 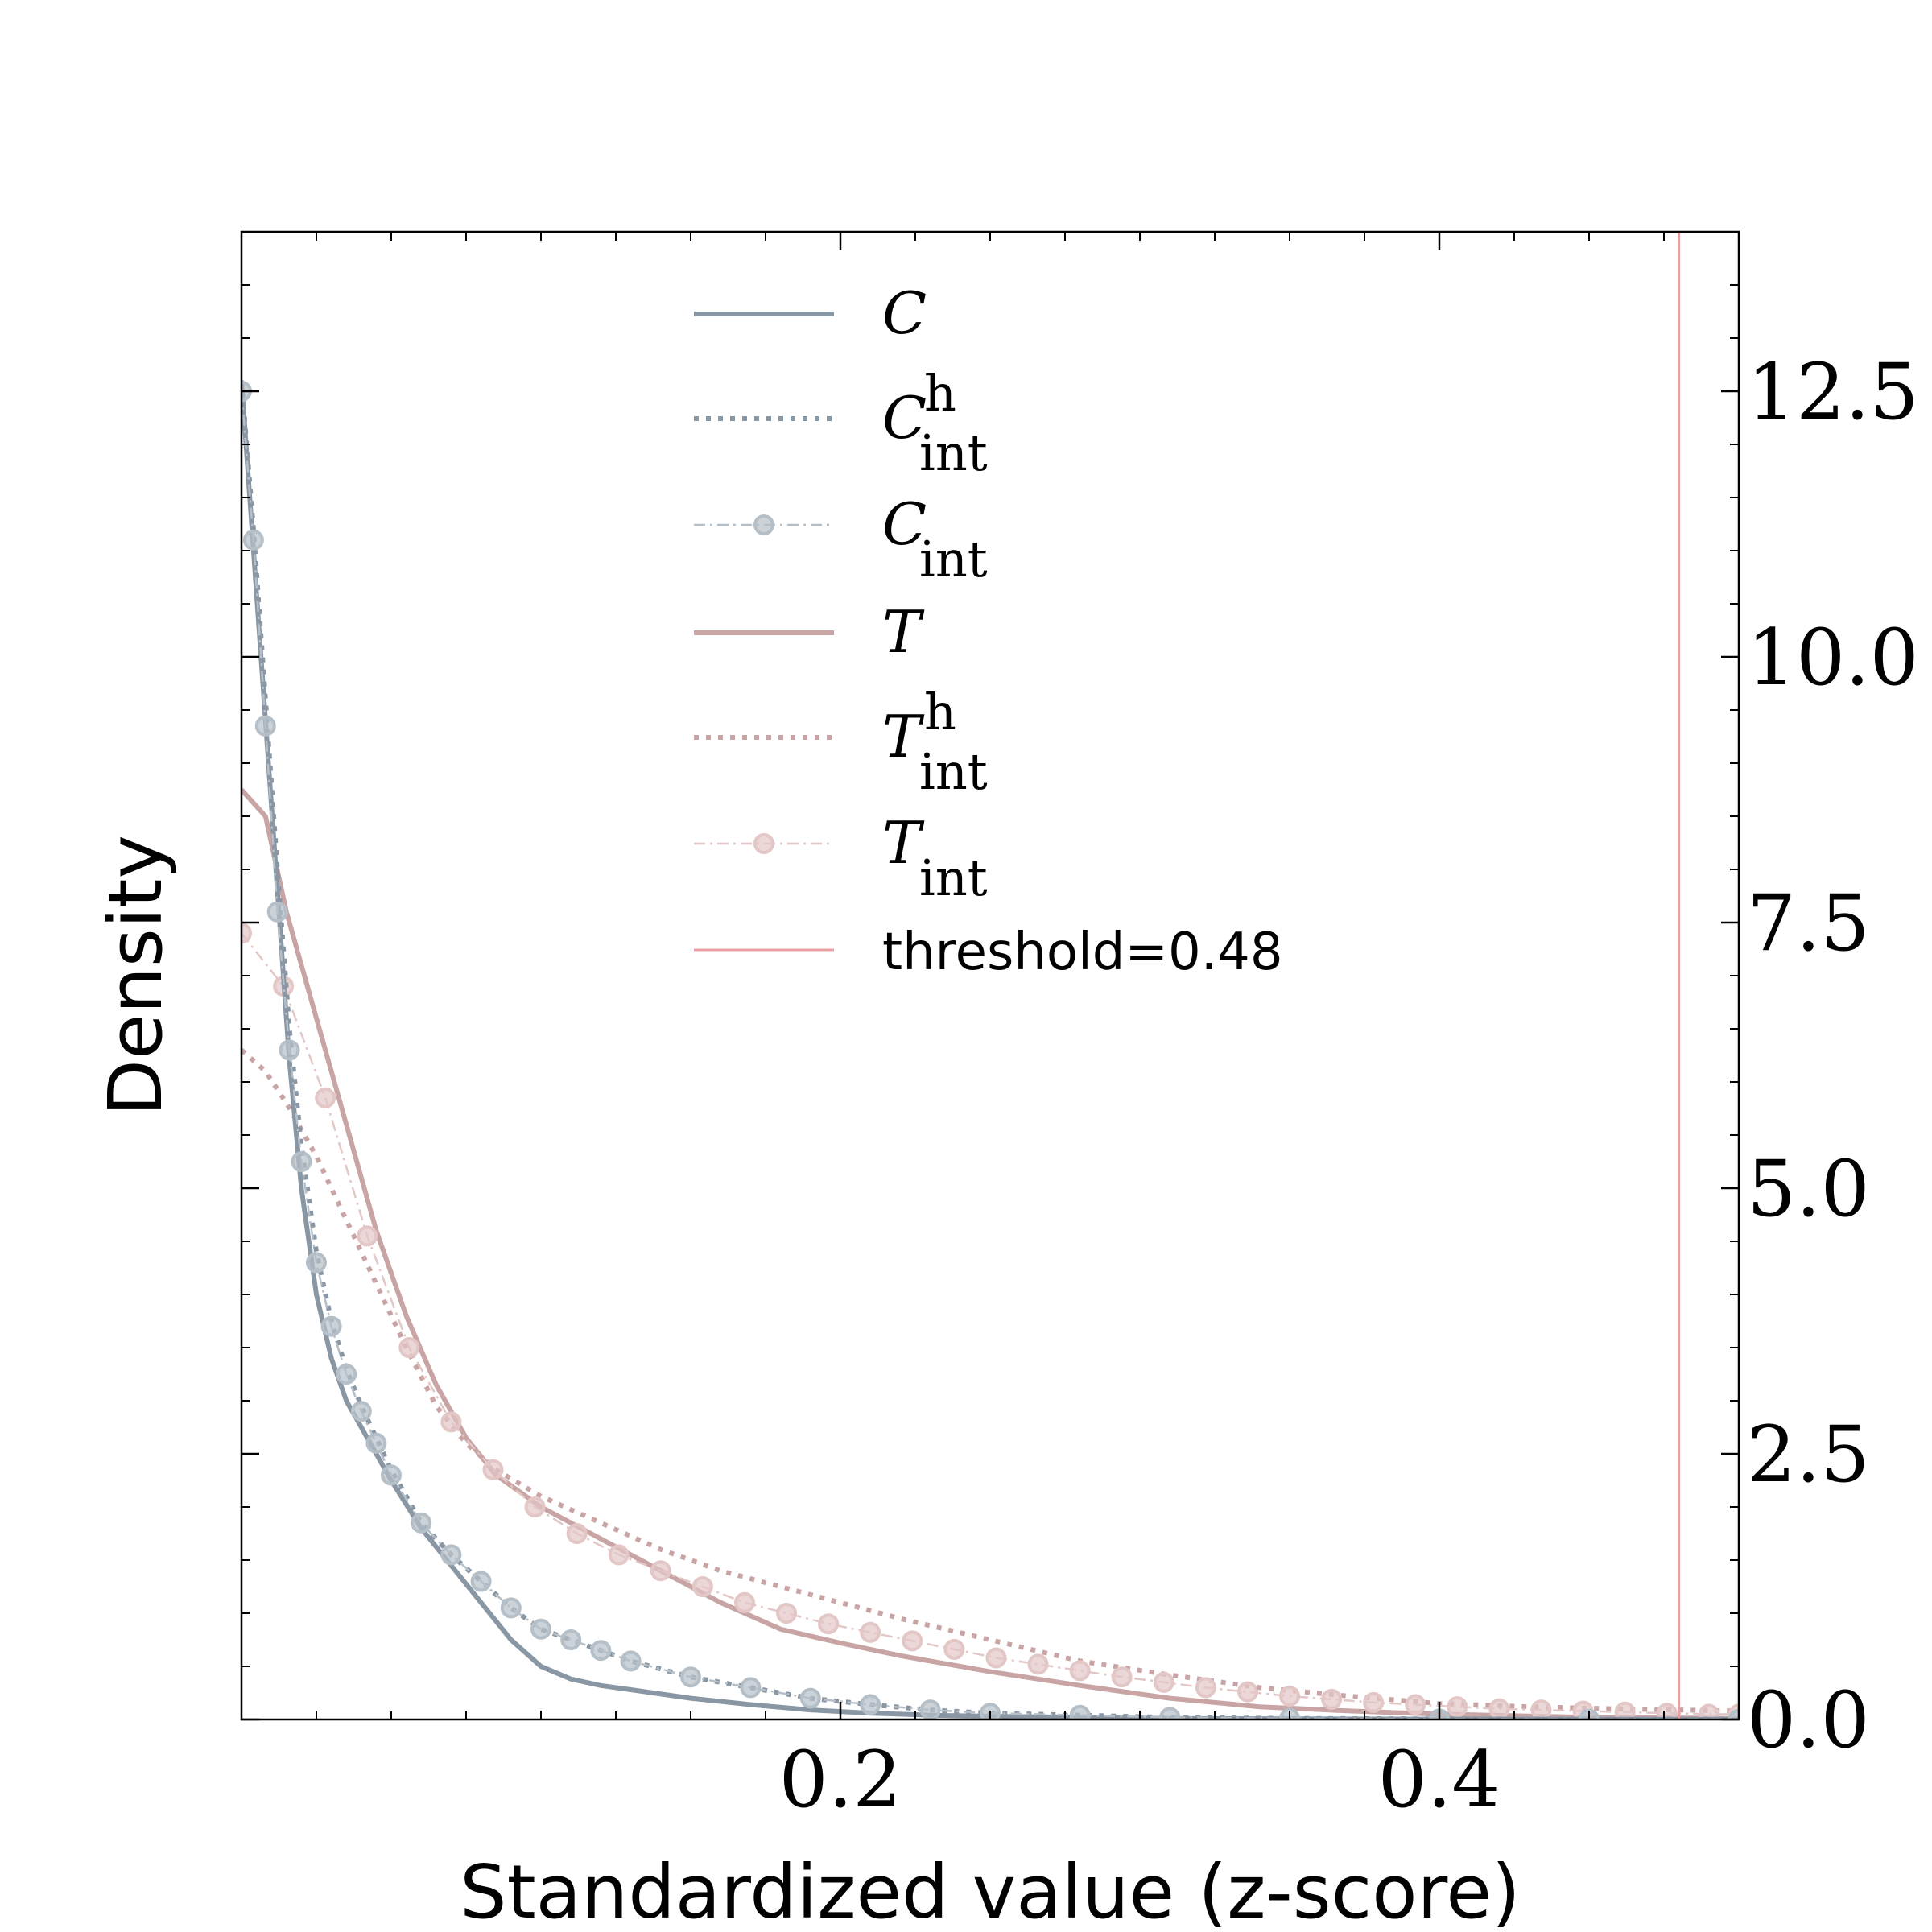 I want to click on legend-item-0: C, so click(x=810, y=313).